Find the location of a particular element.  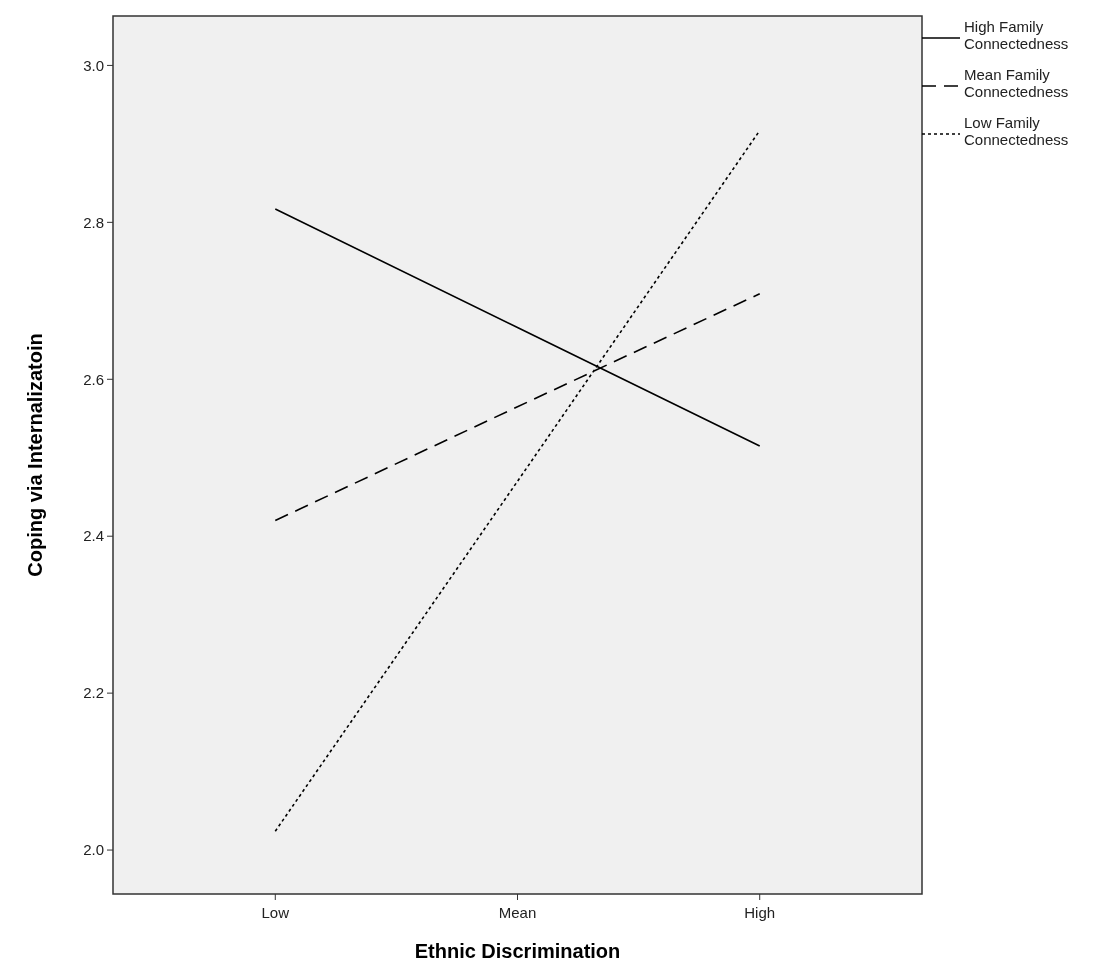

y-tick-label: 3.0 is located at coordinates (93, 65).